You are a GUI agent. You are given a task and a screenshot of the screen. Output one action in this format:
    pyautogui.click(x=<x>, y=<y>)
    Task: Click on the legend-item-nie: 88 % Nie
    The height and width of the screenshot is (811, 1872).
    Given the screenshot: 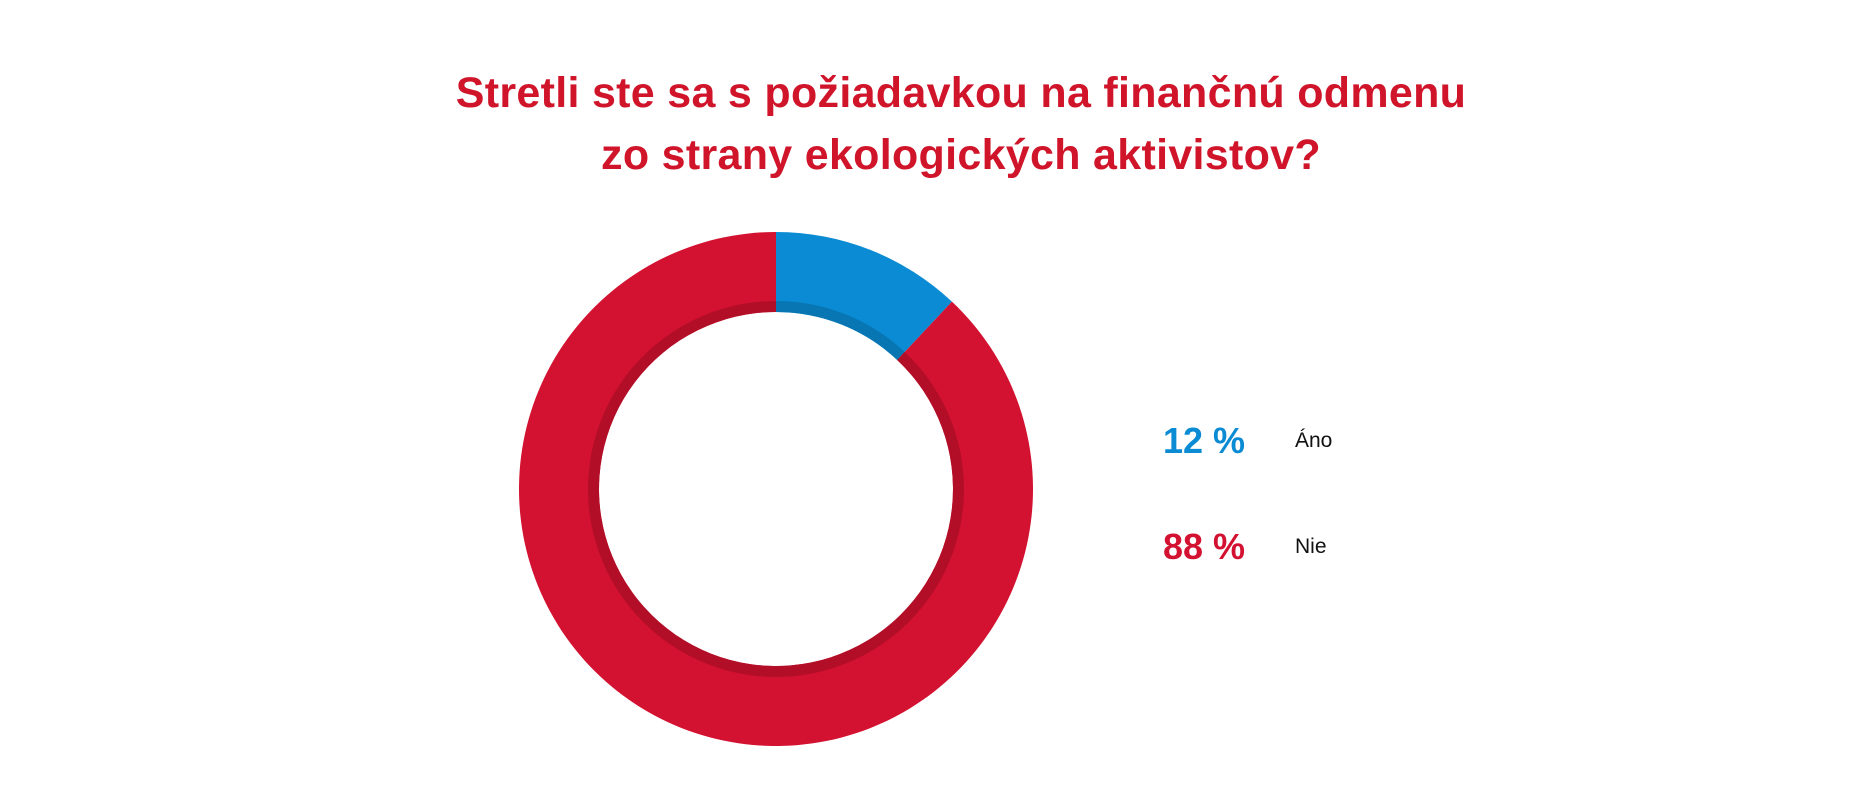 What is the action you would take?
    pyautogui.click(x=1196, y=547)
    